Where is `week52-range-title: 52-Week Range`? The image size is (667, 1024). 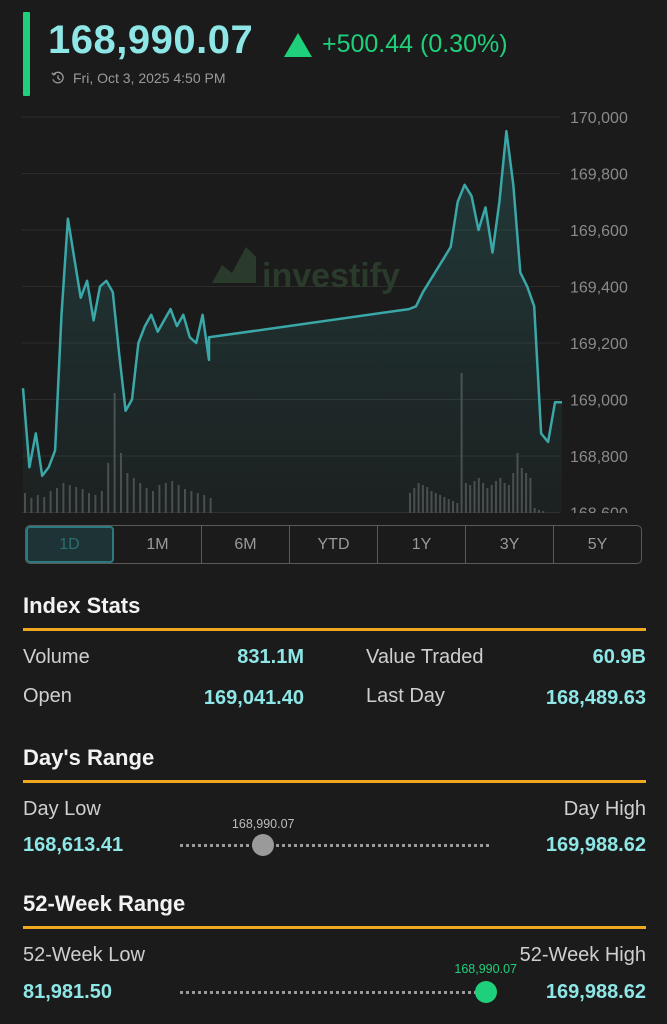 week52-range-title: 52-Week Range is located at coordinates (104, 903).